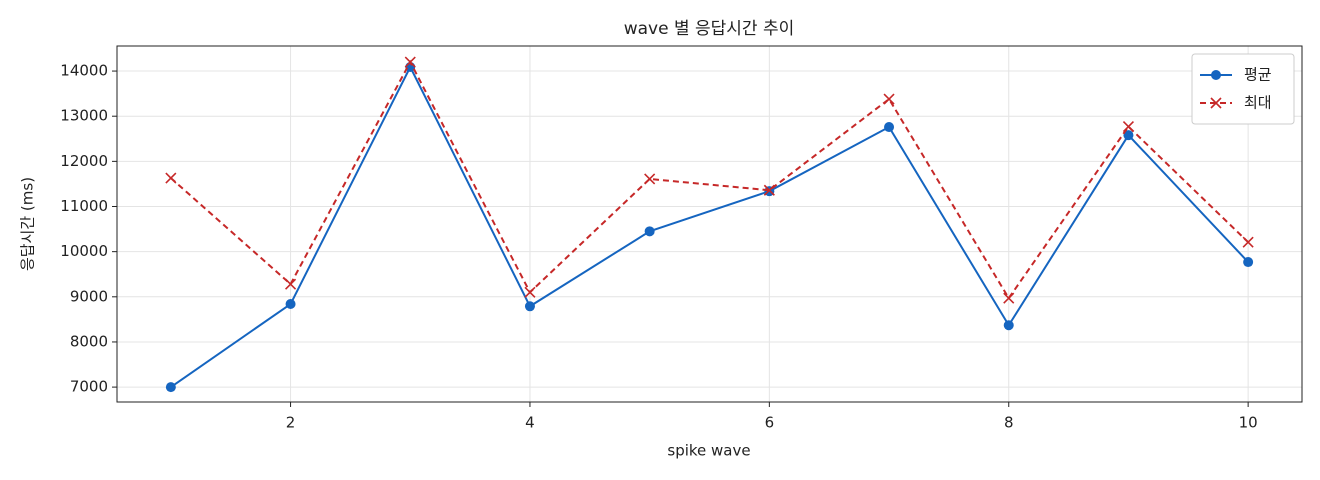 Image resolution: width=1320 pixels, height=480 pixels. Describe the element at coordinates (1258, 103) in the screenshot. I see `legend-label: 최대` at that location.